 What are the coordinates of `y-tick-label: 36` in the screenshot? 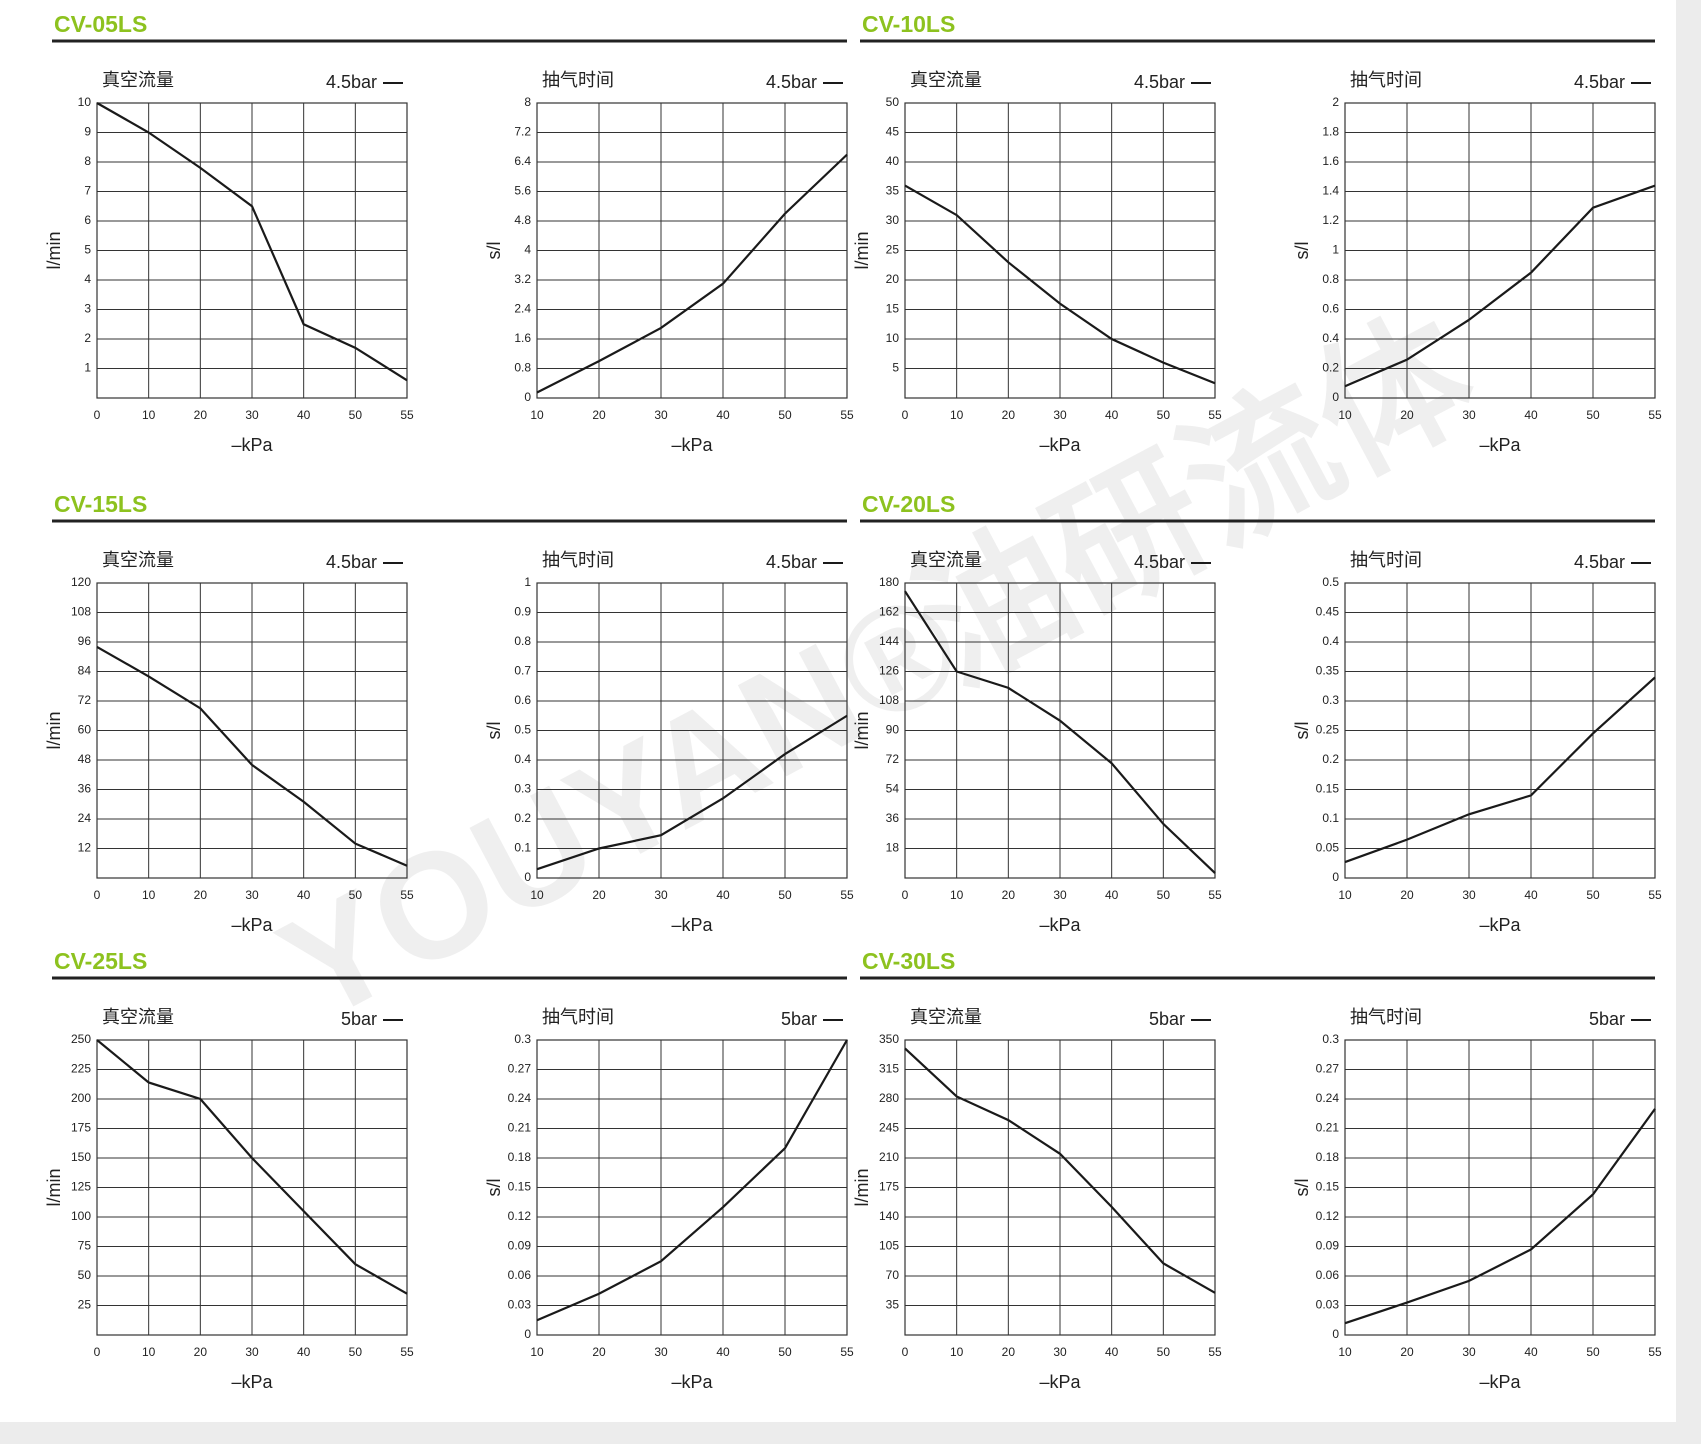 It's located at (893, 818).